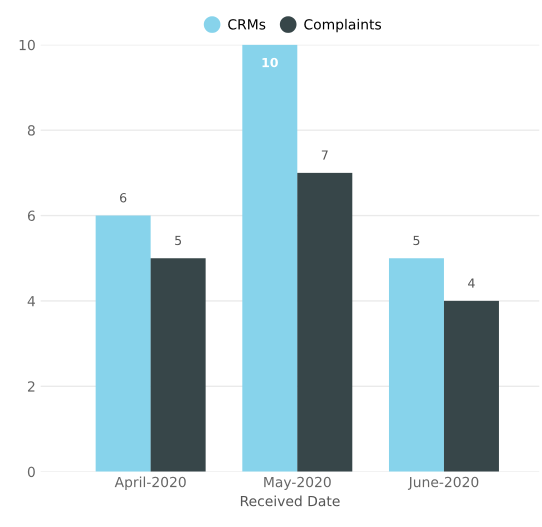  Describe the element at coordinates (247, 24) in the screenshot. I see `legend-label: CRMs` at that location.